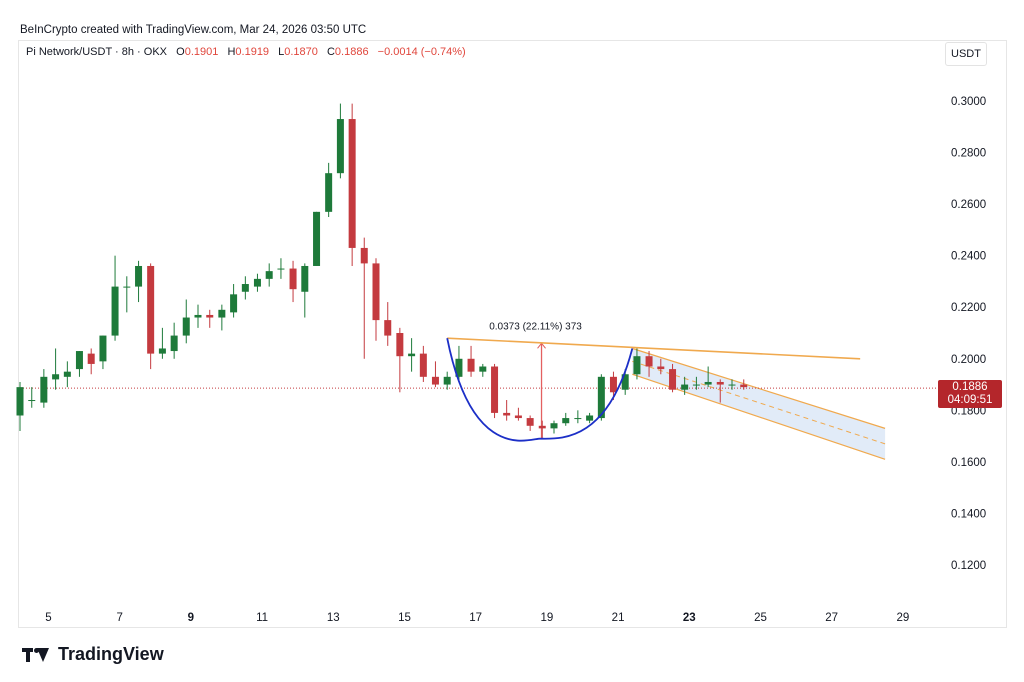  What do you see at coordinates (48, 618) in the screenshot?
I see `x-tick-label: 5` at bounding box center [48, 618].